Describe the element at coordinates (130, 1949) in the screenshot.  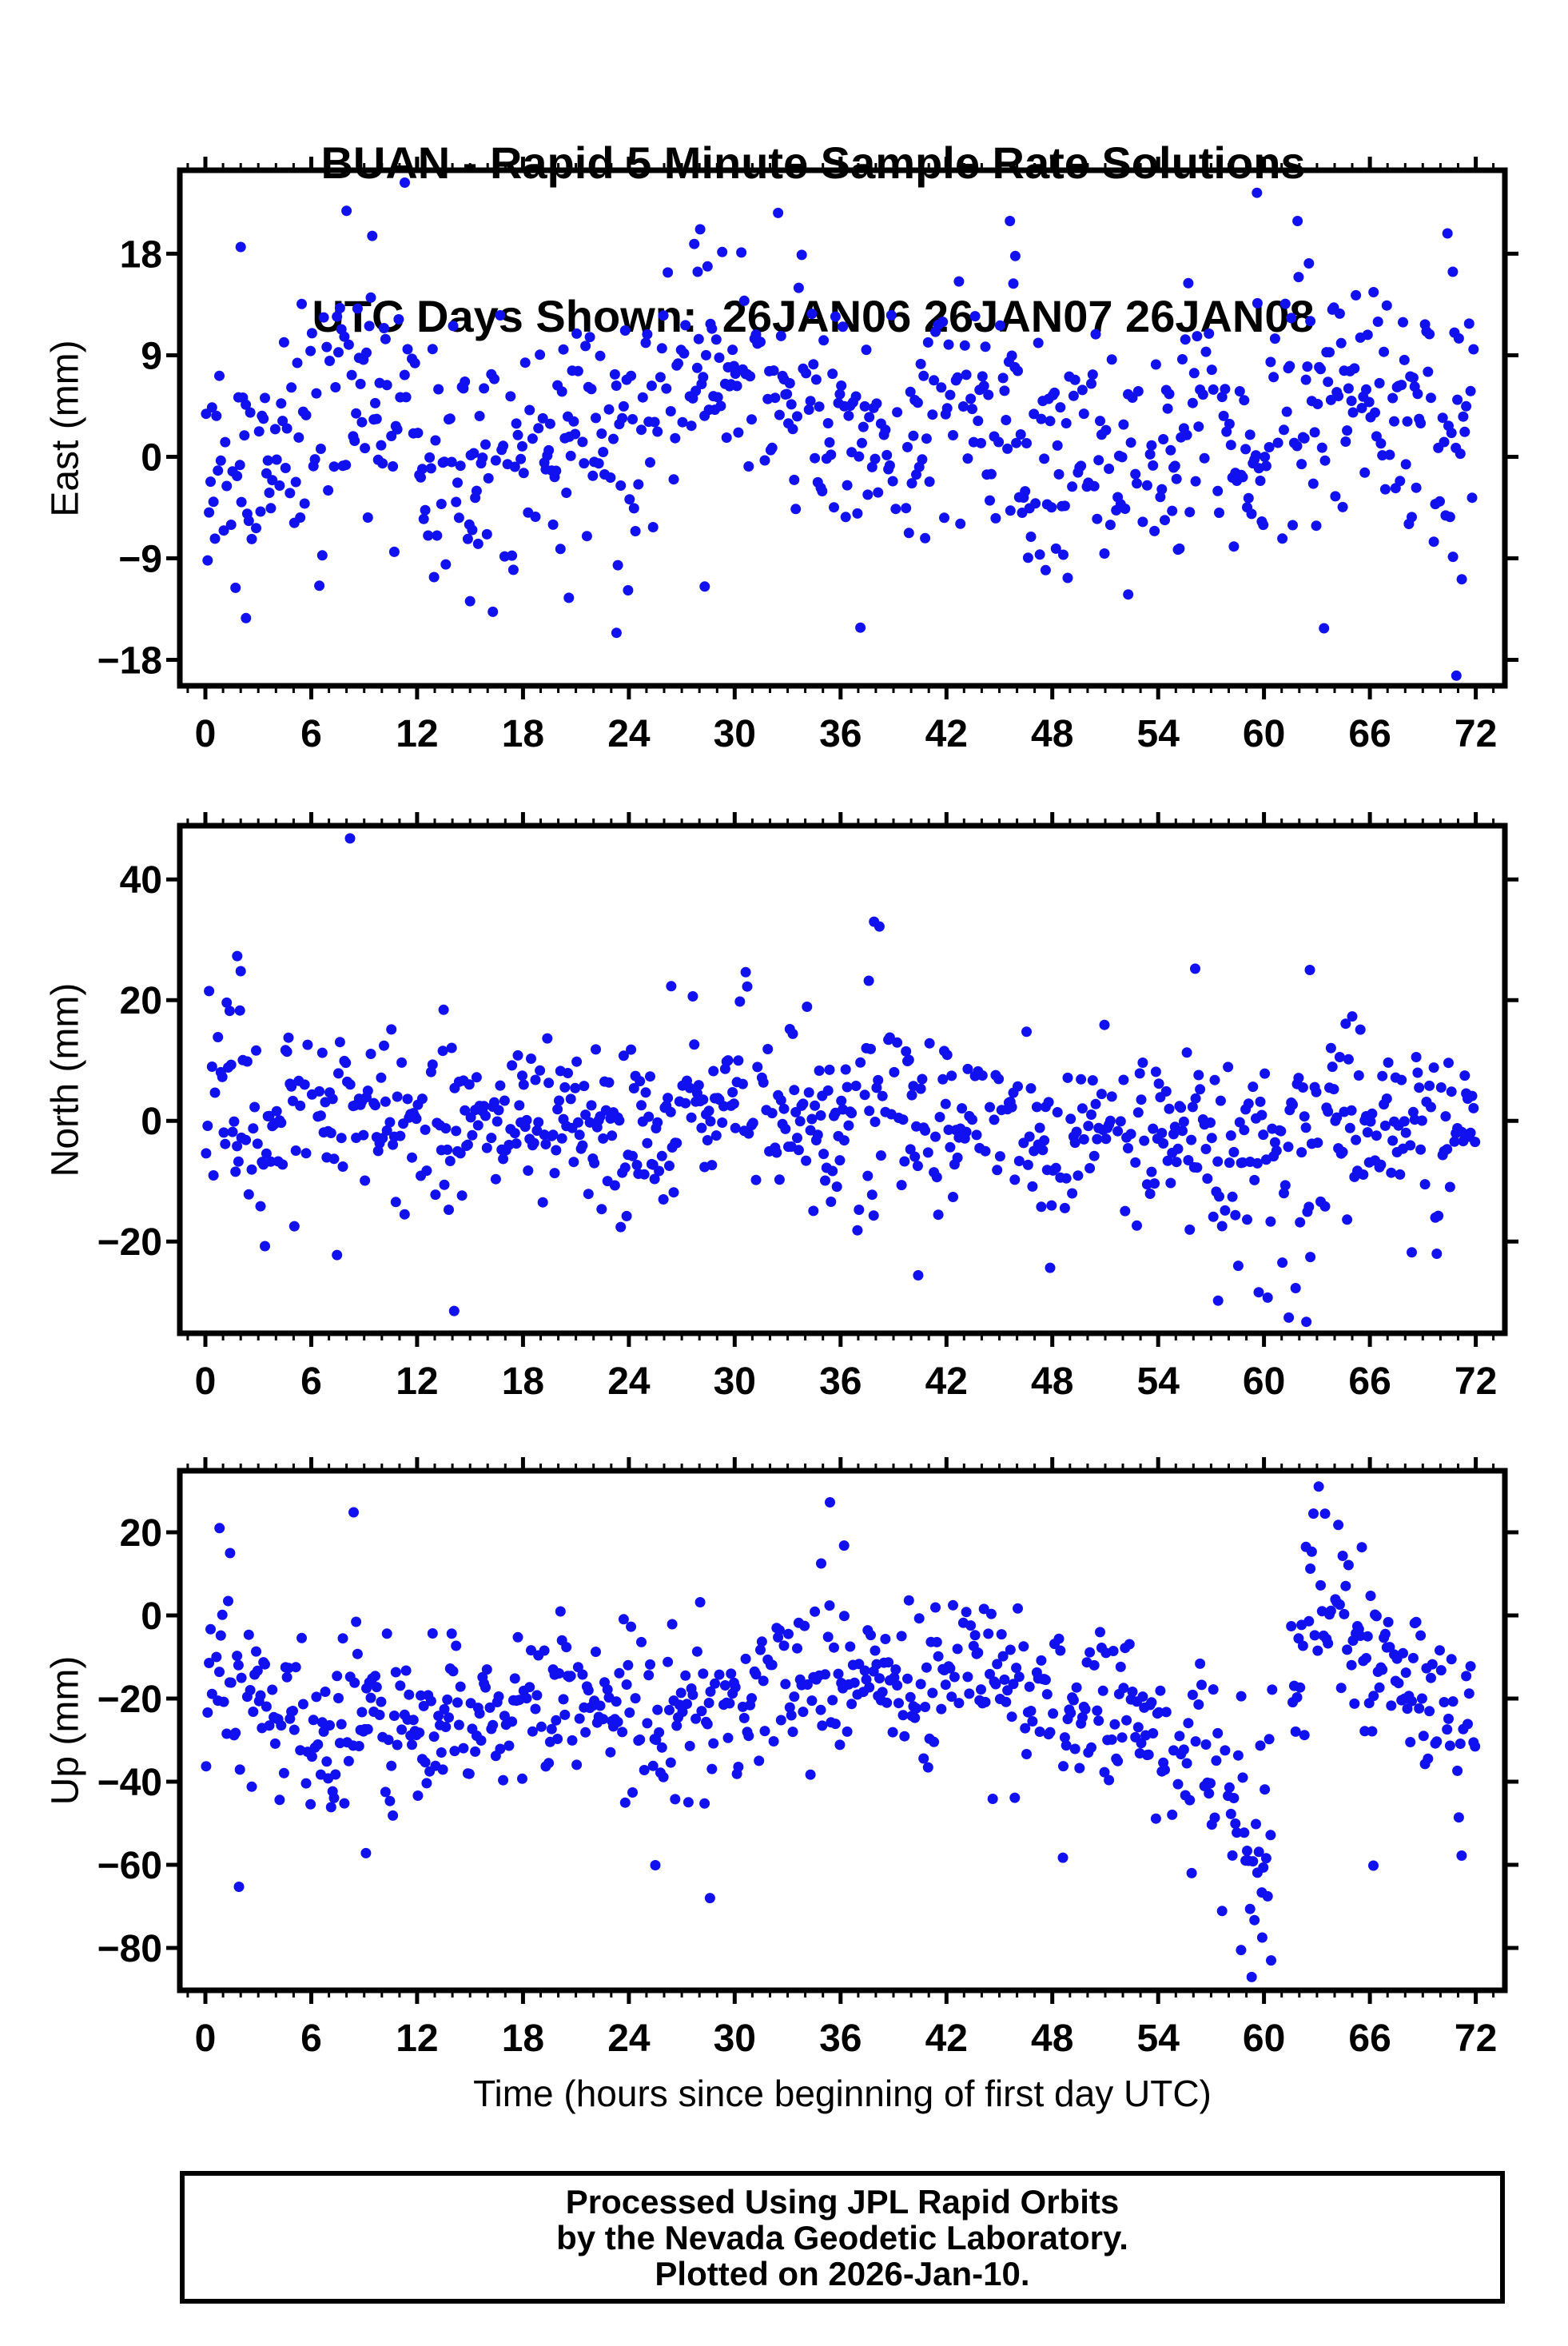
I see `y-tick-label: −80` at that location.